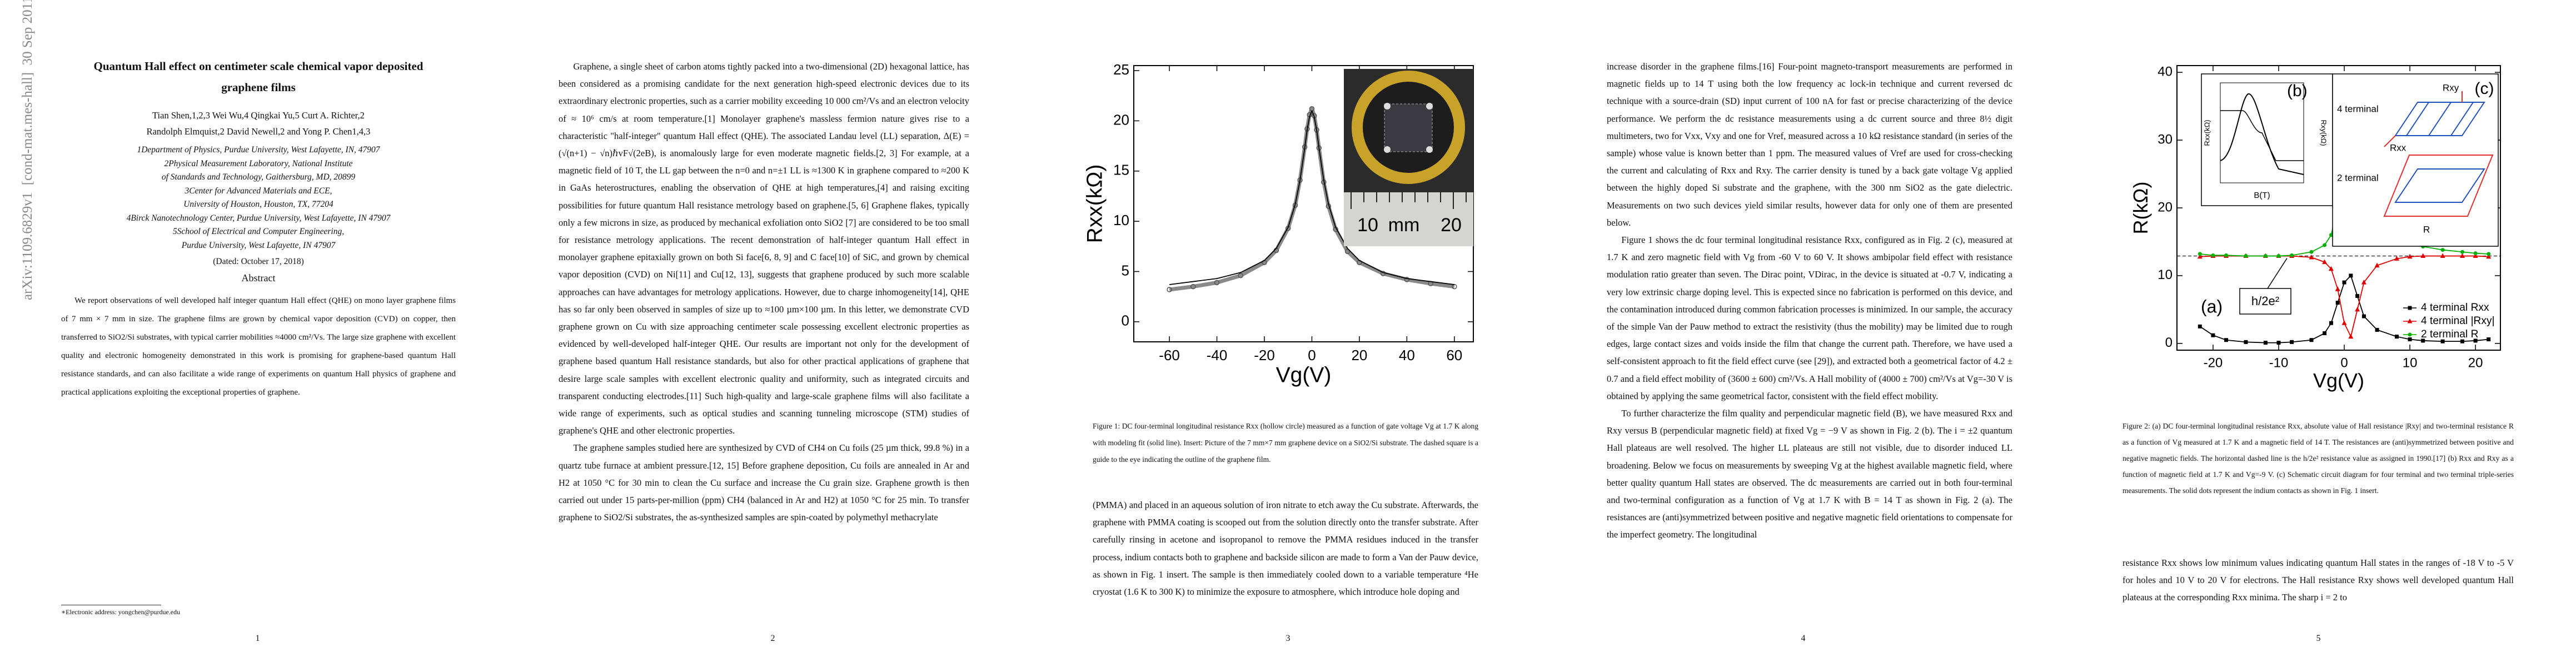  I want to click on y-tick-label: 20, so click(1121, 119).